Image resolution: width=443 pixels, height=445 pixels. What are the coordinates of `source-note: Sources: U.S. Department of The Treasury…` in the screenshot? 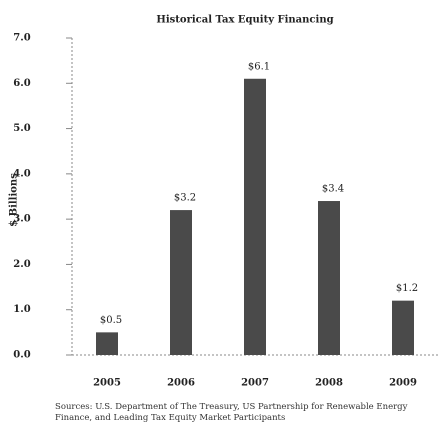 It's located at (231, 412).